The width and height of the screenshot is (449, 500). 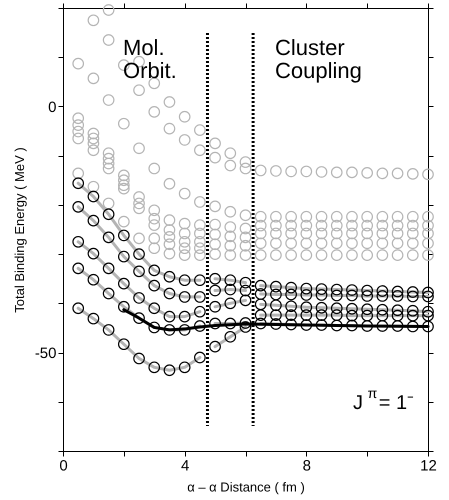 I want to click on x-tick-label: 0, so click(x=63, y=466).